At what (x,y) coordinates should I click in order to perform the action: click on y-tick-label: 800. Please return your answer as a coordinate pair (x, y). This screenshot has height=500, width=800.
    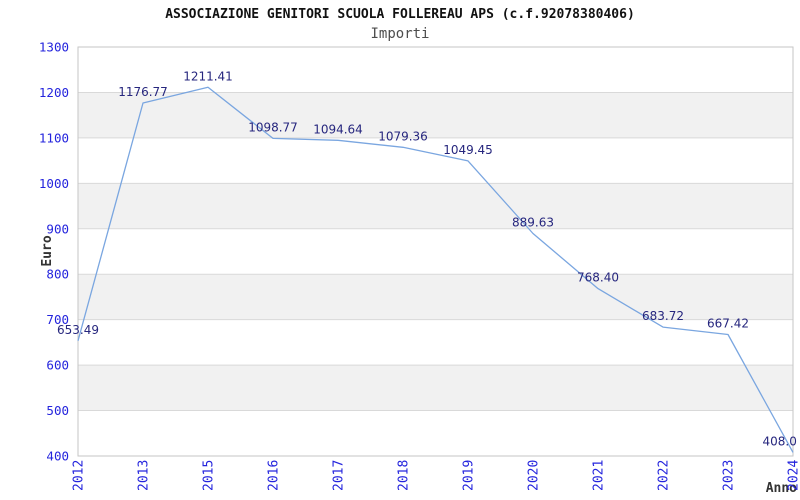
    Looking at the image, I should click on (57, 274).